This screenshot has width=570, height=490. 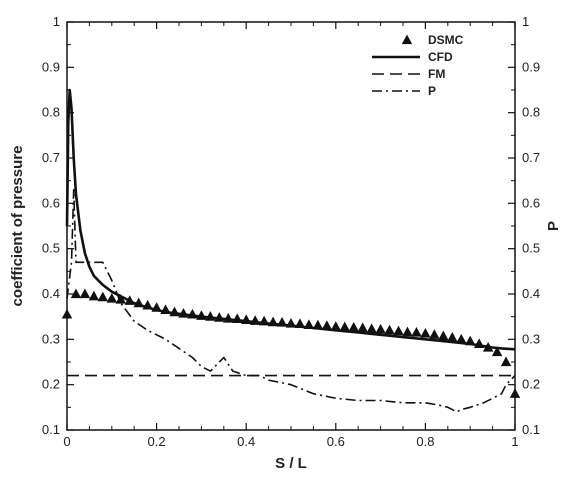 What do you see at coordinates (51, 429) in the screenshot?
I see `y-tick-label: 0.1` at bounding box center [51, 429].